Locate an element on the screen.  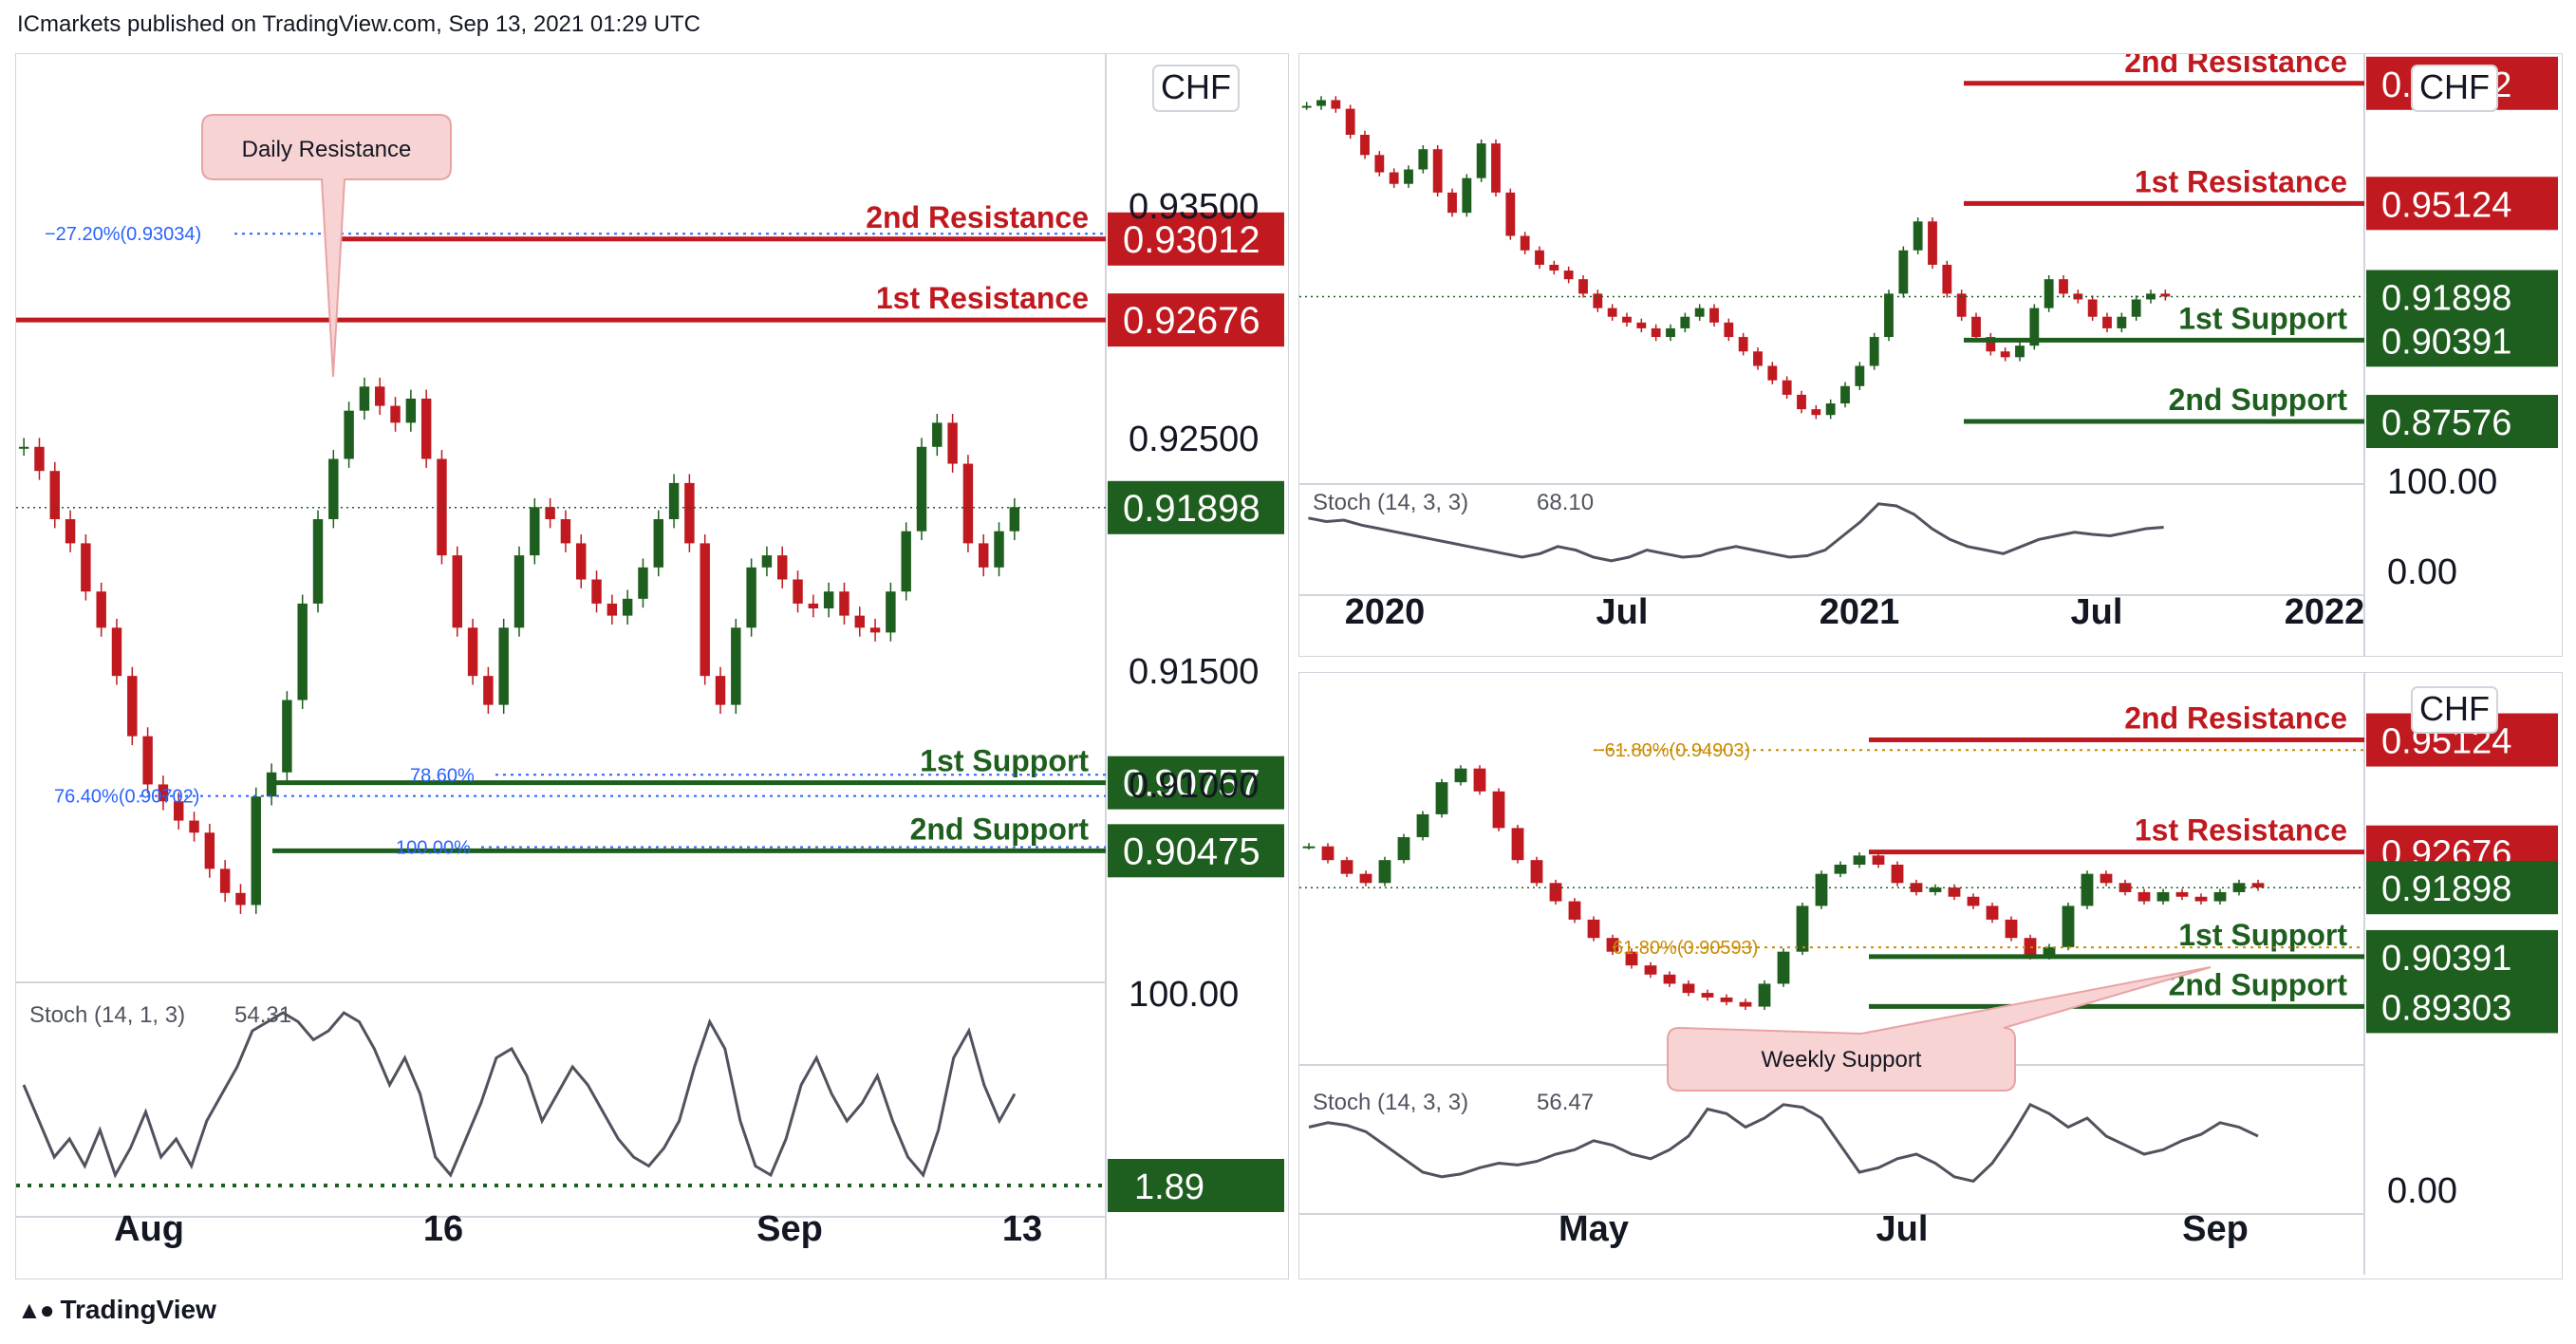
stochastic-value: 68.10 is located at coordinates (1566, 503).